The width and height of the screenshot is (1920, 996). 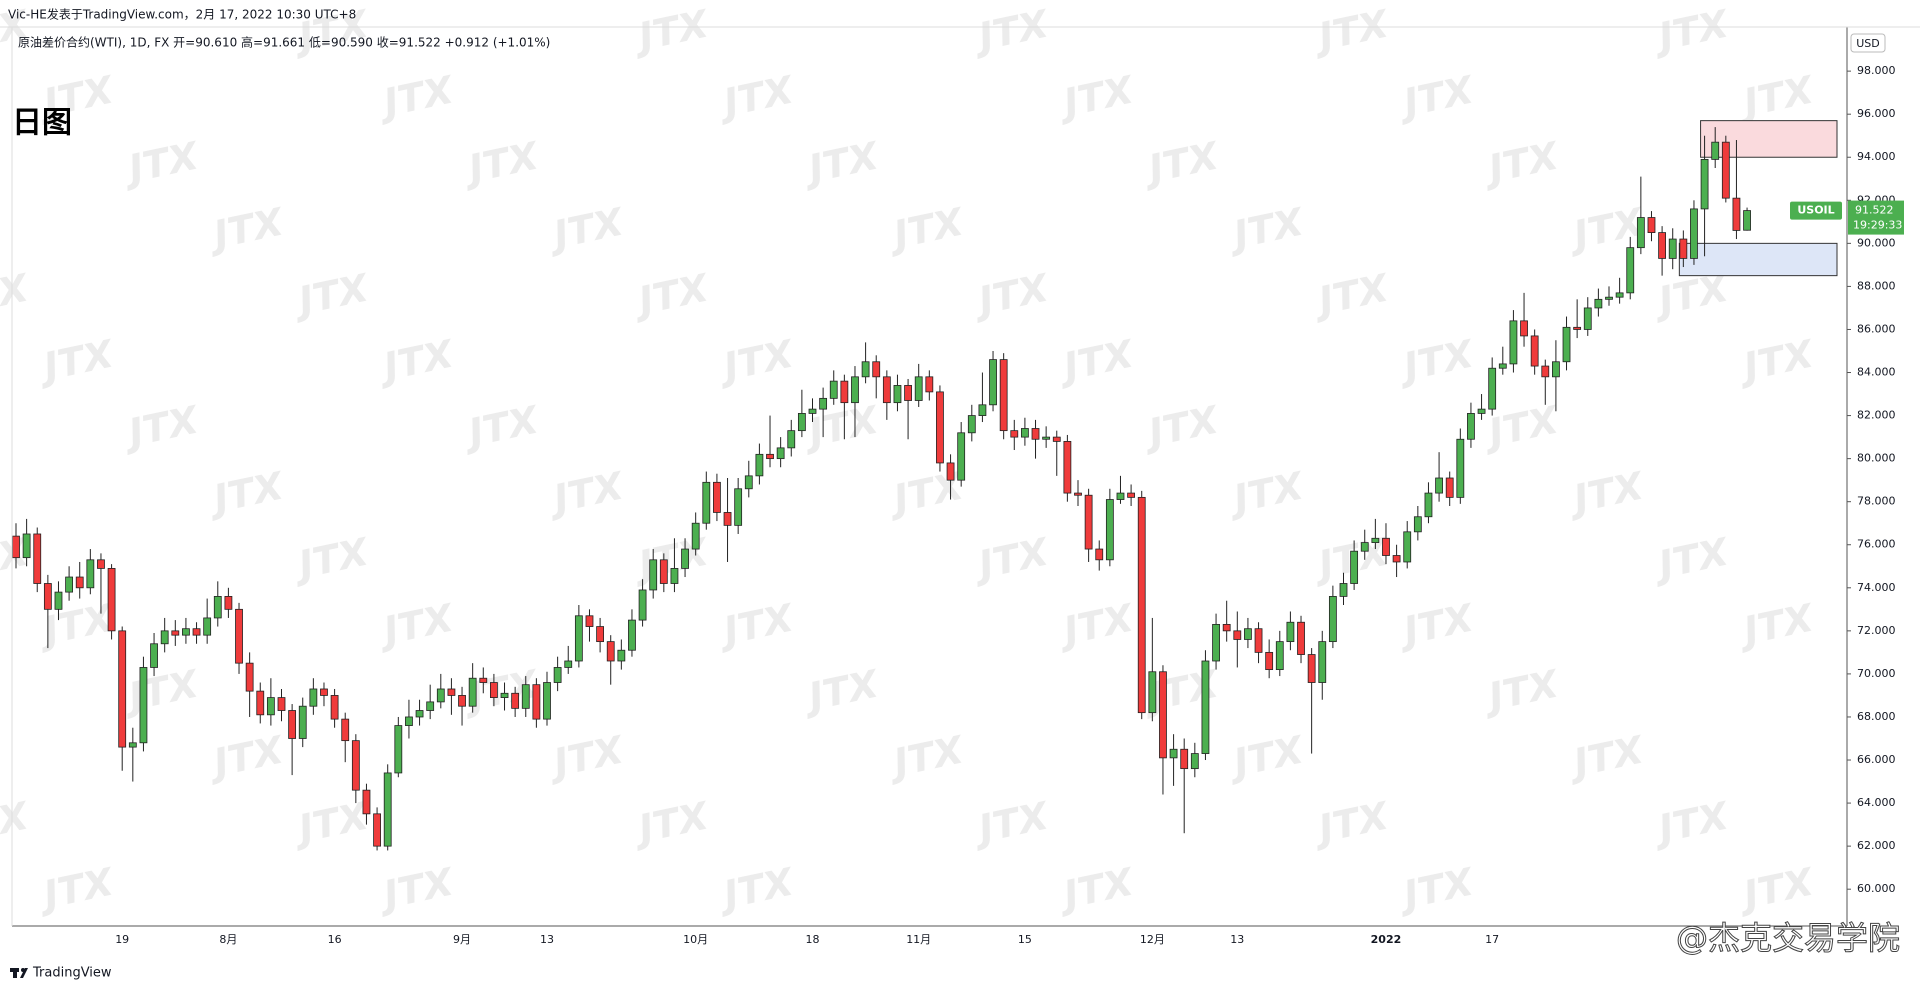 I want to click on price-label-box, so click(x=1876, y=217).